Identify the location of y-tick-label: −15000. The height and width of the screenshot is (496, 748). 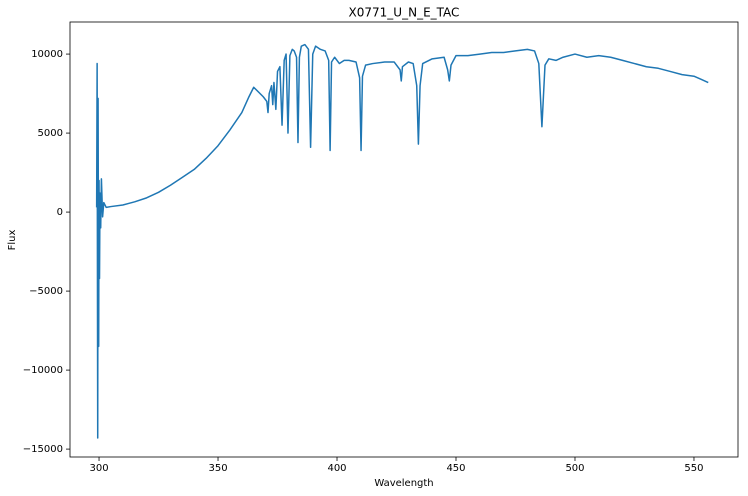
(43, 449).